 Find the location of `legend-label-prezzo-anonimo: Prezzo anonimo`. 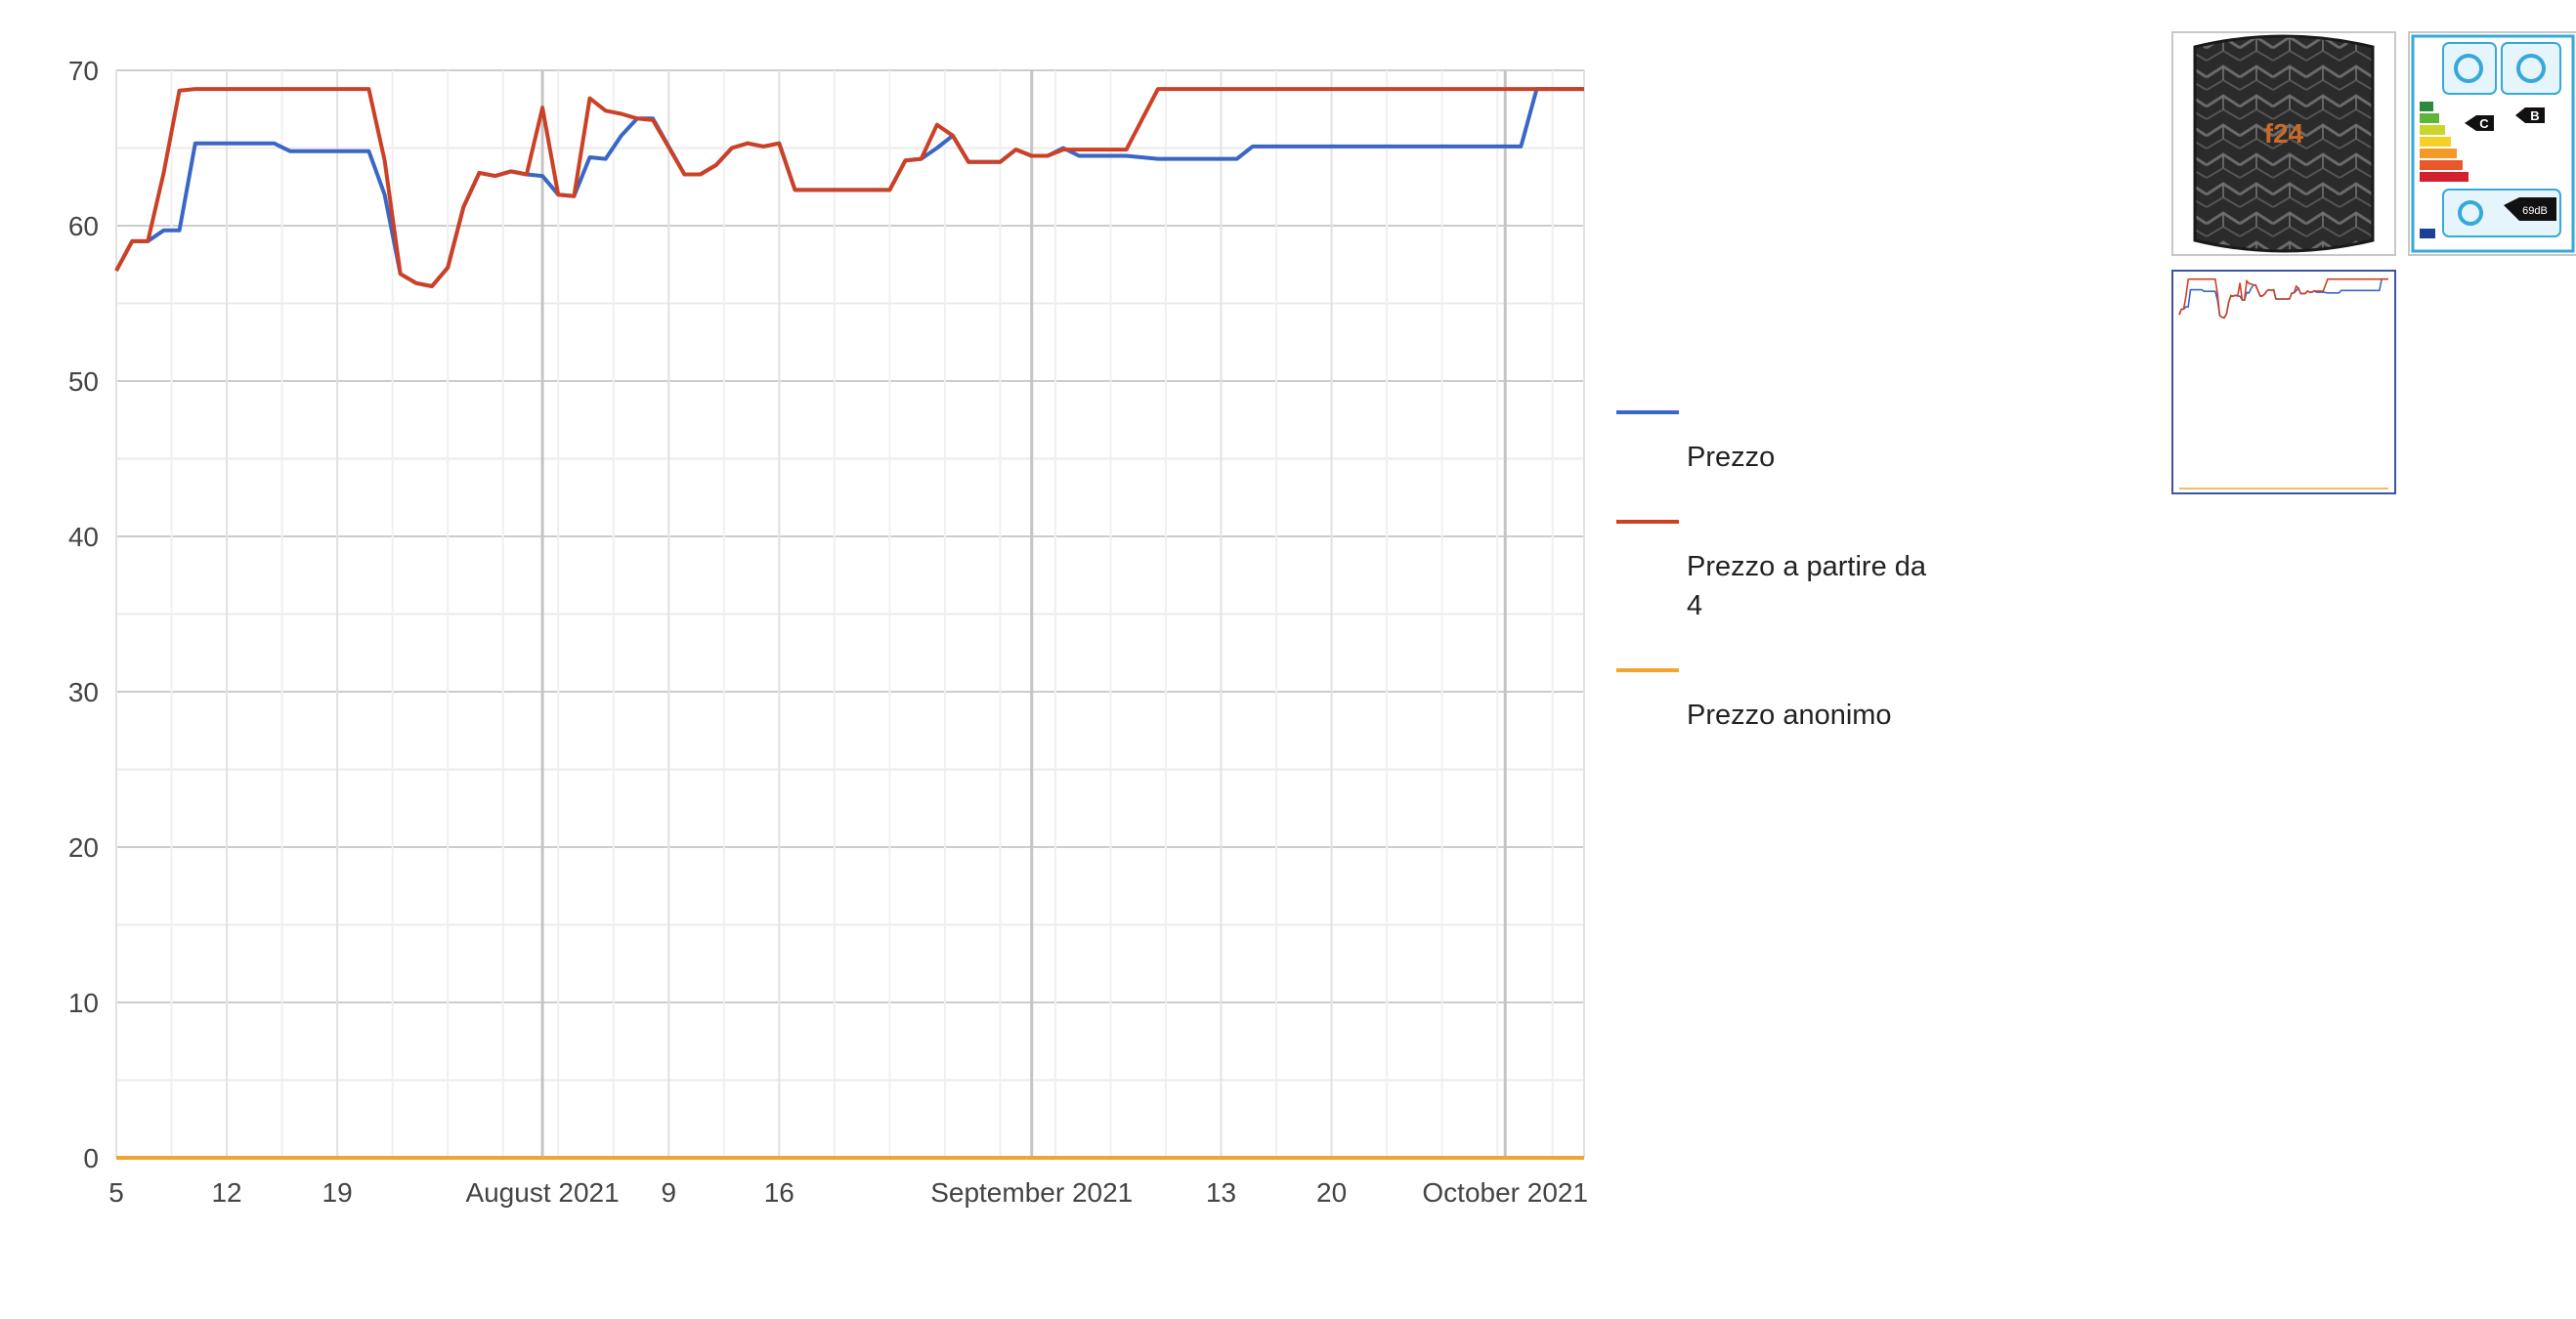

legend-label-prezzo-anonimo: Prezzo anonimo is located at coordinates (1790, 715).